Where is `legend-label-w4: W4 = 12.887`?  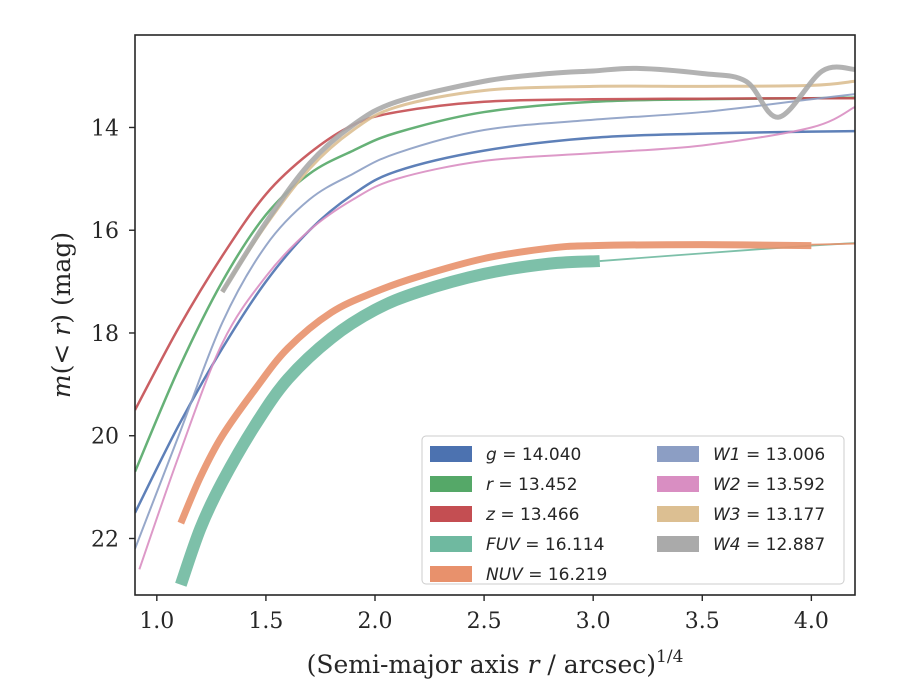 legend-label-w4: W4 = 12.887 is located at coordinates (769, 545).